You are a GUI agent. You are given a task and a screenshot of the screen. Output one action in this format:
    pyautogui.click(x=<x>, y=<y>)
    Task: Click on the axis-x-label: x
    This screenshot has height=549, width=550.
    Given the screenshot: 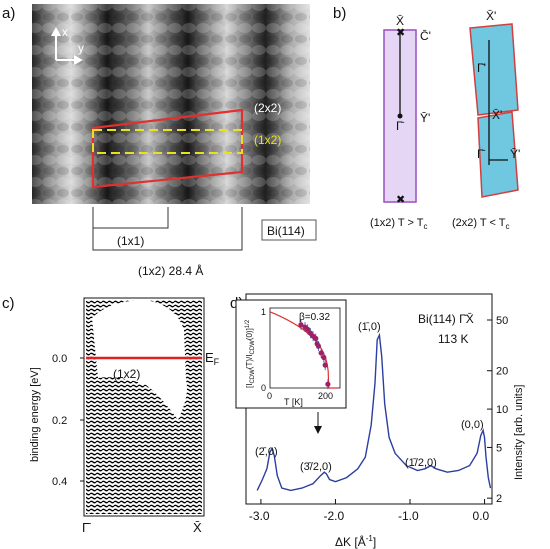 What is the action you would take?
    pyautogui.click(x=65, y=32)
    